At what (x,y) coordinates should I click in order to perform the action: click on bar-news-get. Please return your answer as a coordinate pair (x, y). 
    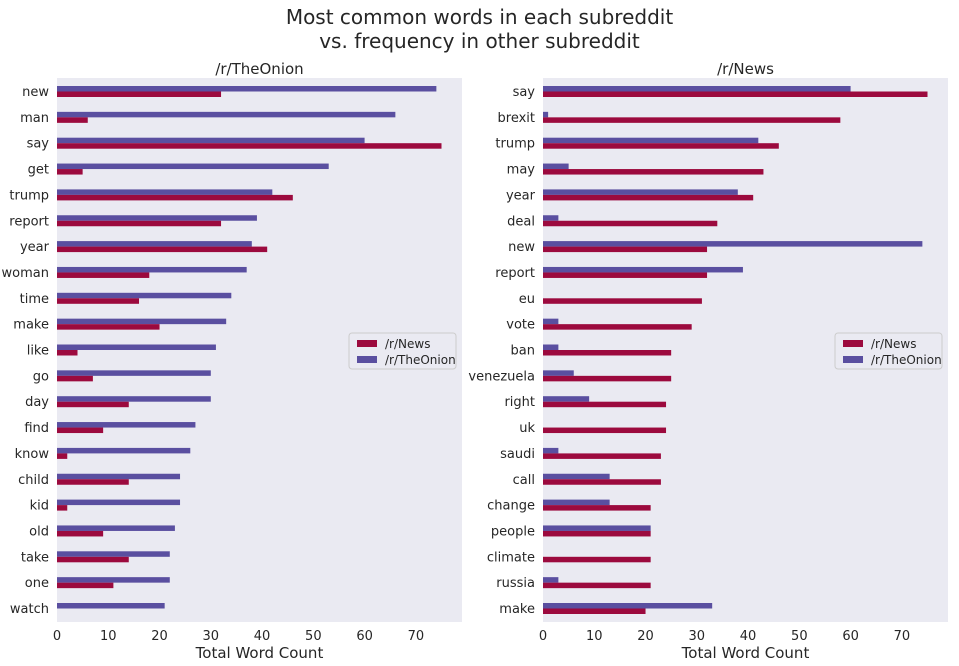
    Looking at the image, I should click on (70, 172).